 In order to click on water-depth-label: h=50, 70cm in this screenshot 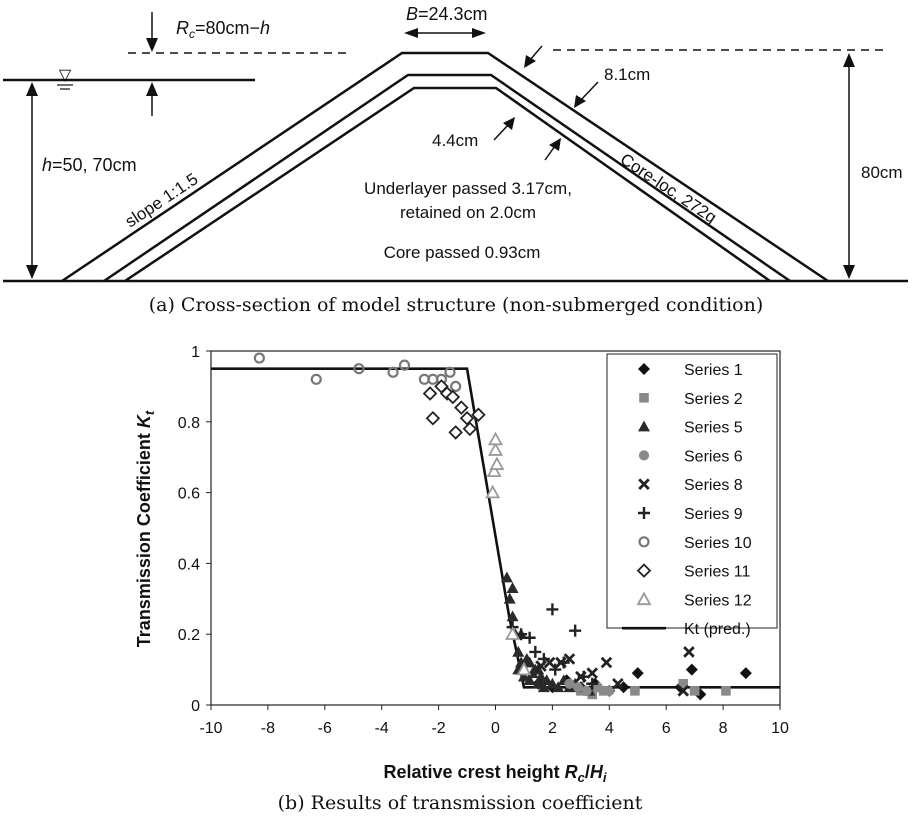, I will do `click(89, 165)`.